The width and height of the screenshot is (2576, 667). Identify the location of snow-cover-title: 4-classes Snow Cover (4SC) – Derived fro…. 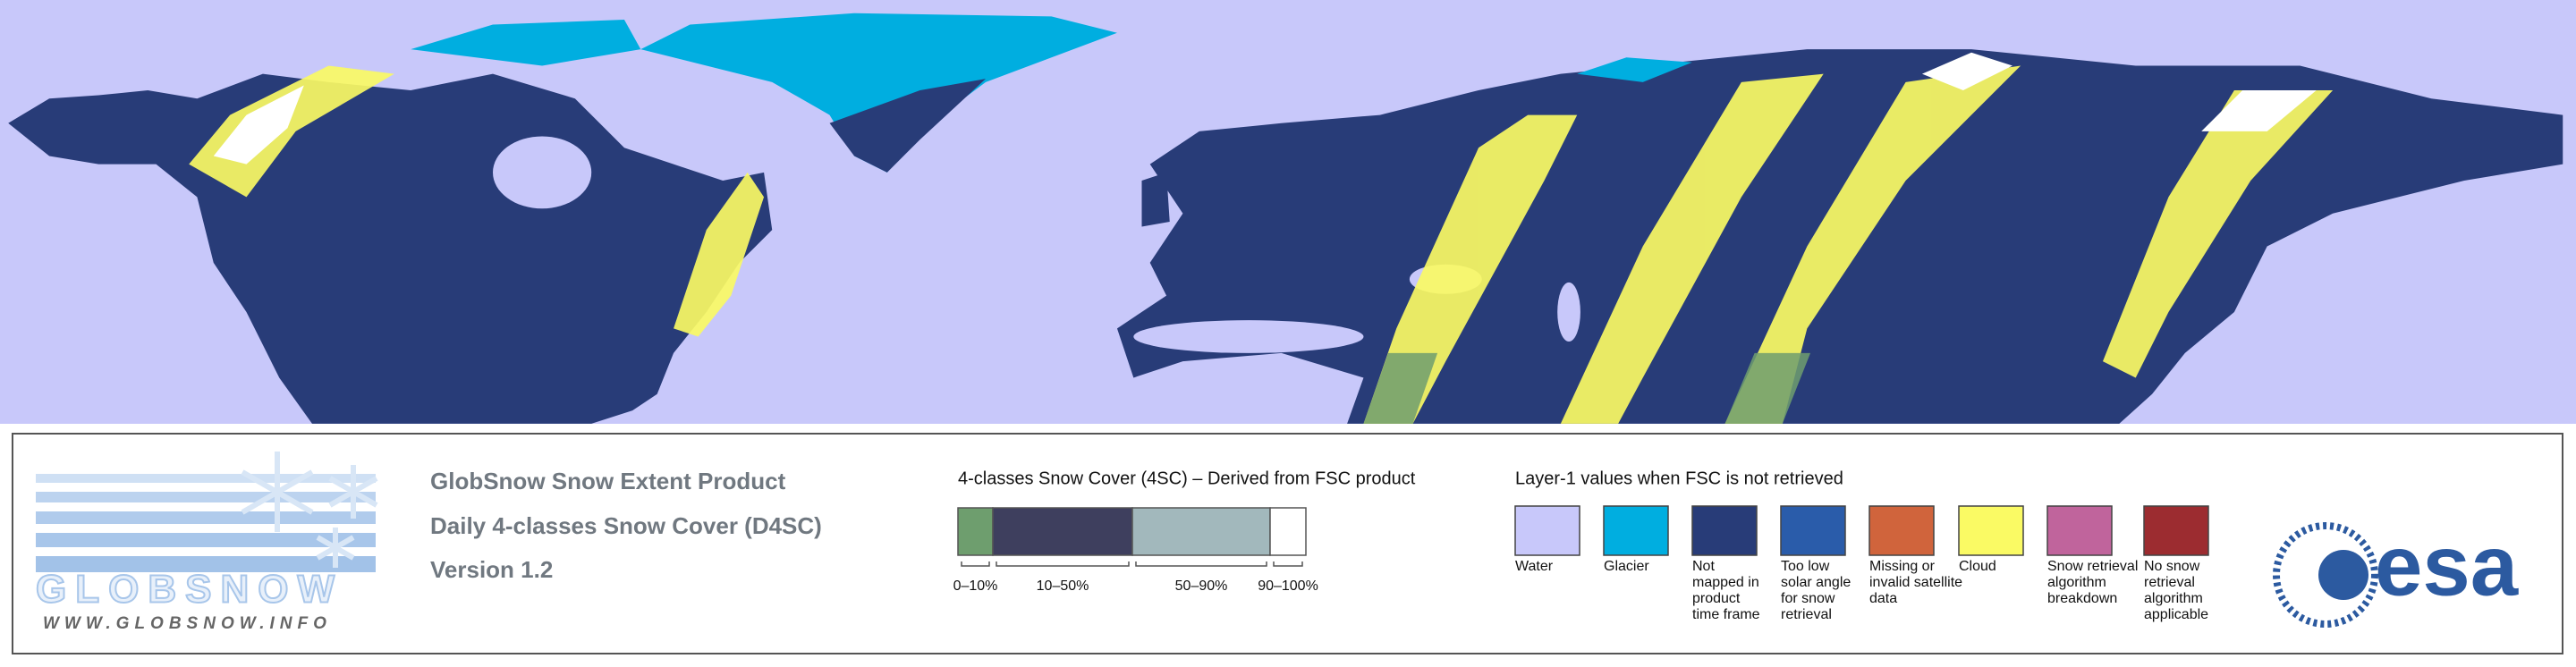
(1187, 478).